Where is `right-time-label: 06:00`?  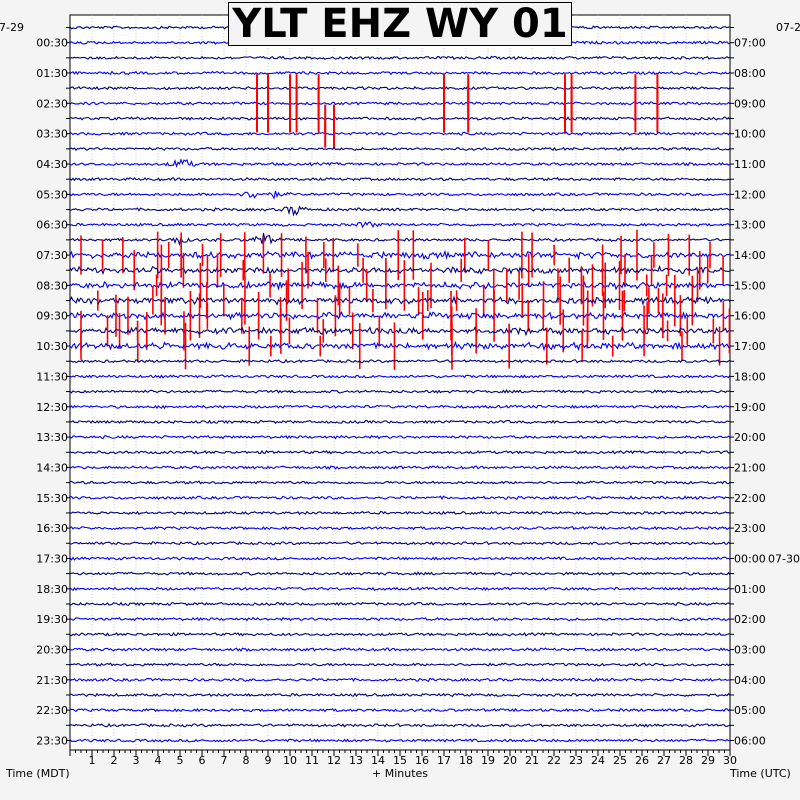
right-time-label: 06:00 is located at coordinates (750, 740).